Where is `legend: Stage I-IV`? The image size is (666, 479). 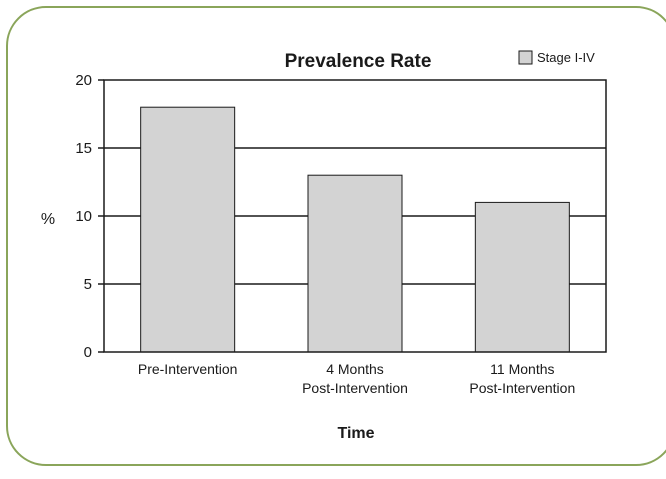
legend: Stage I-IV is located at coordinates (556, 57).